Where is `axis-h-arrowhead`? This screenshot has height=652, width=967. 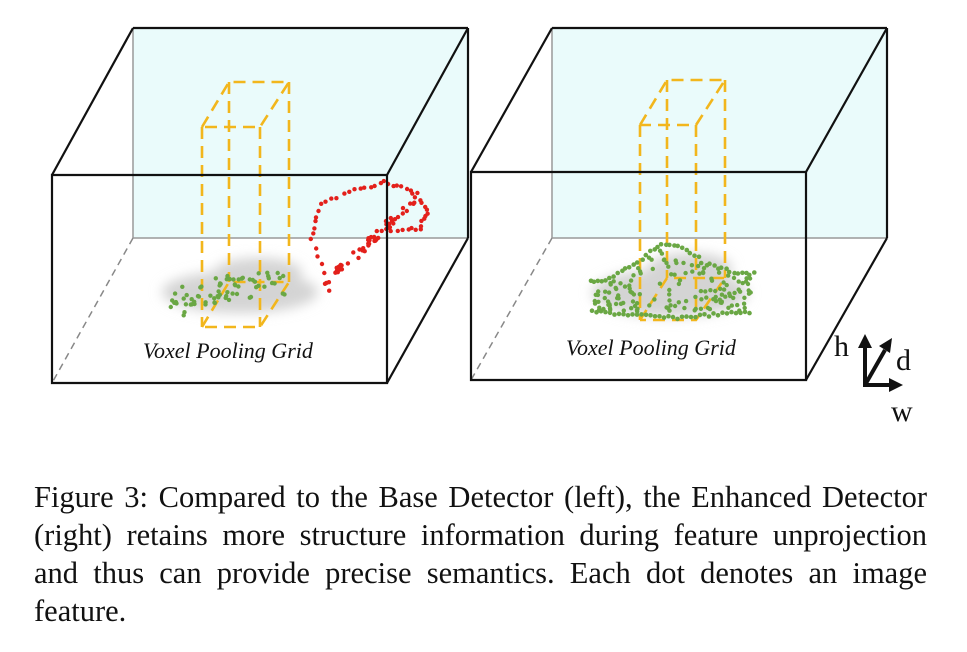 axis-h-arrowhead is located at coordinates (865, 341).